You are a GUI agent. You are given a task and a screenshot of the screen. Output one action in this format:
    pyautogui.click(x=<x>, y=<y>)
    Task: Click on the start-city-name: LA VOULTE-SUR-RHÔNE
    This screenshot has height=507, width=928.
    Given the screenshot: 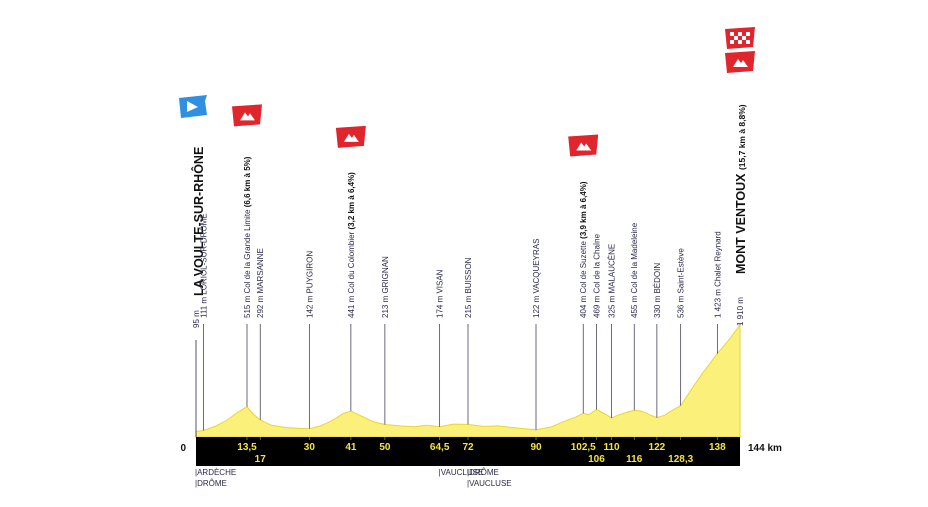 What is the action you would take?
    pyautogui.click(x=198, y=221)
    